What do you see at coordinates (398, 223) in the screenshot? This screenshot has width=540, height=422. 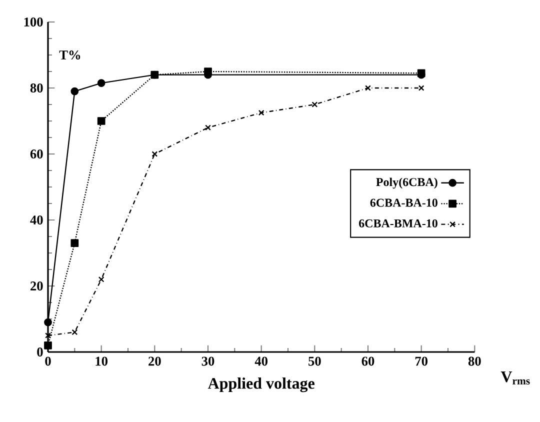 I see `legend-label: 6CBA-BMA-10` at bounding box center [398, 223].